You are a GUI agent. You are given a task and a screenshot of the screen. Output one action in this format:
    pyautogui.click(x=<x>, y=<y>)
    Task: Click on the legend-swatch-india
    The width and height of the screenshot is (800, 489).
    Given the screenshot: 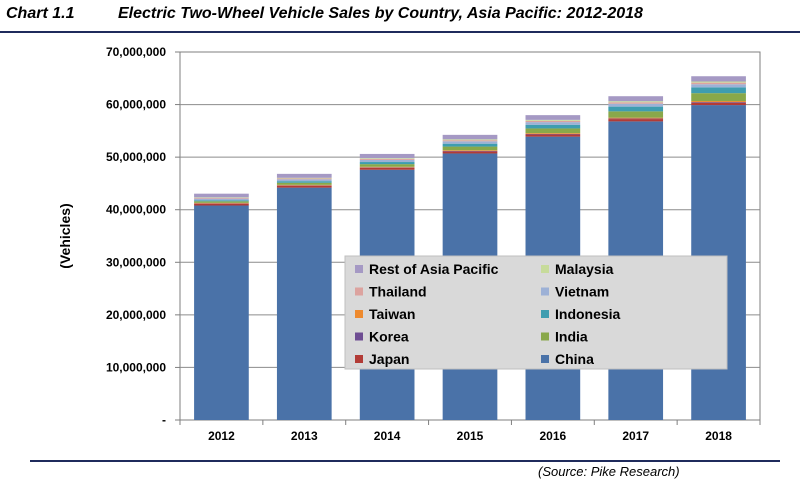 What is the action you would take?
    pyautogui.click(x=545, y=336)
    